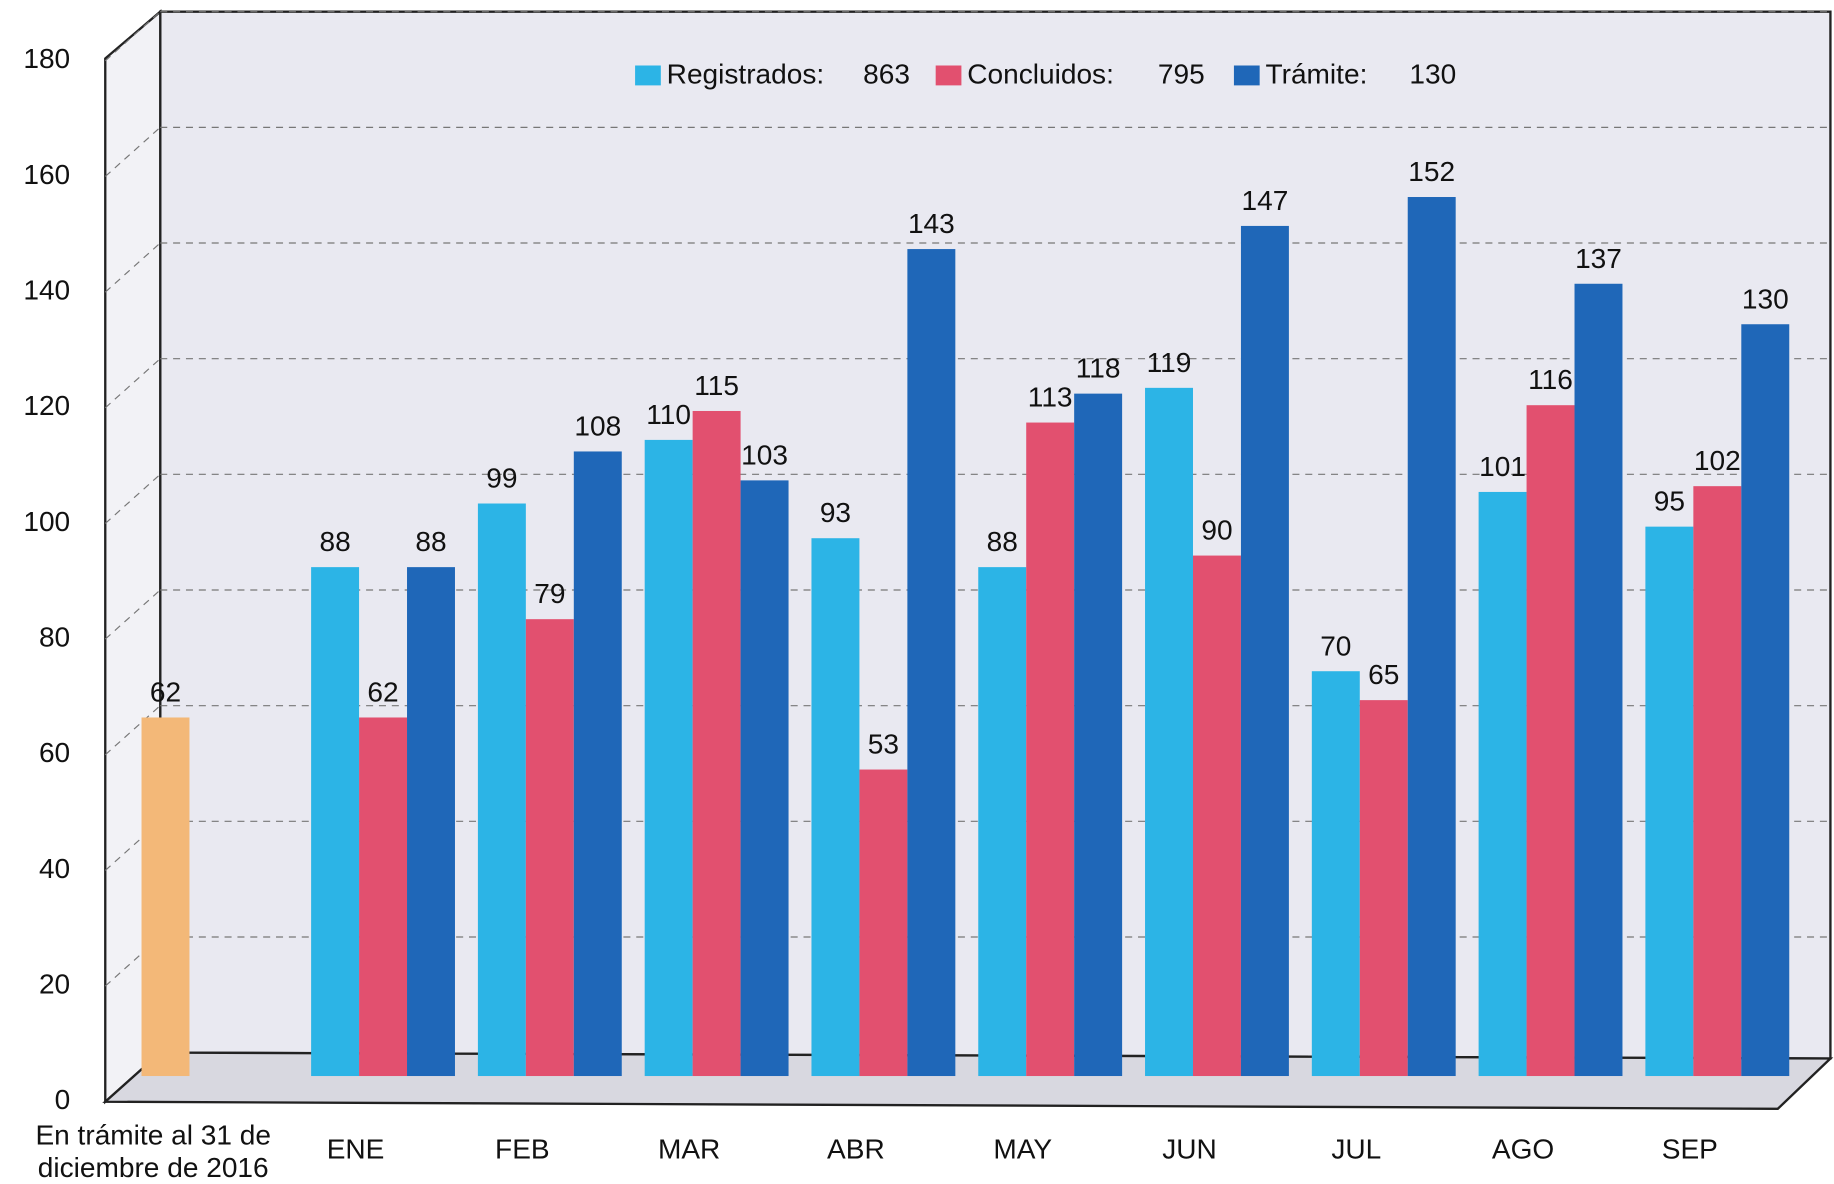  What do you see at coordinates (153, 1167) in the screenshot?
I see `x-tick-label: diciembre de 2016` at bounding box center [153, 1167].